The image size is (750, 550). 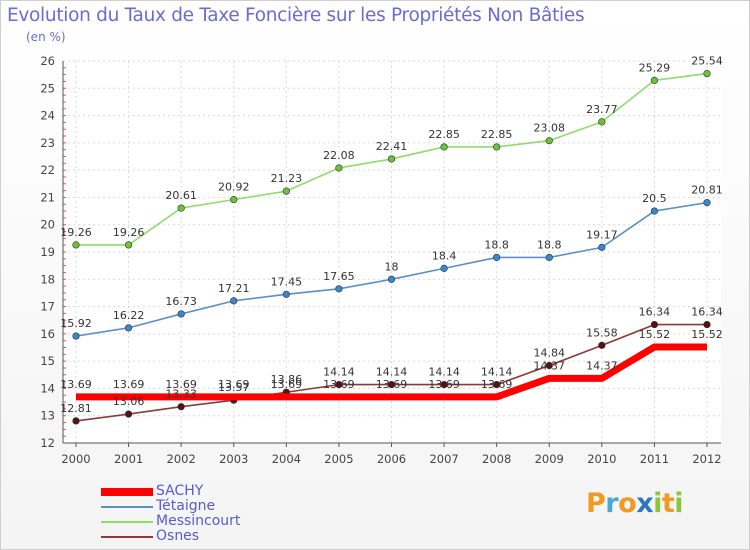 I want to click on x-tick-label: 2009, so click(x=549, y=459).